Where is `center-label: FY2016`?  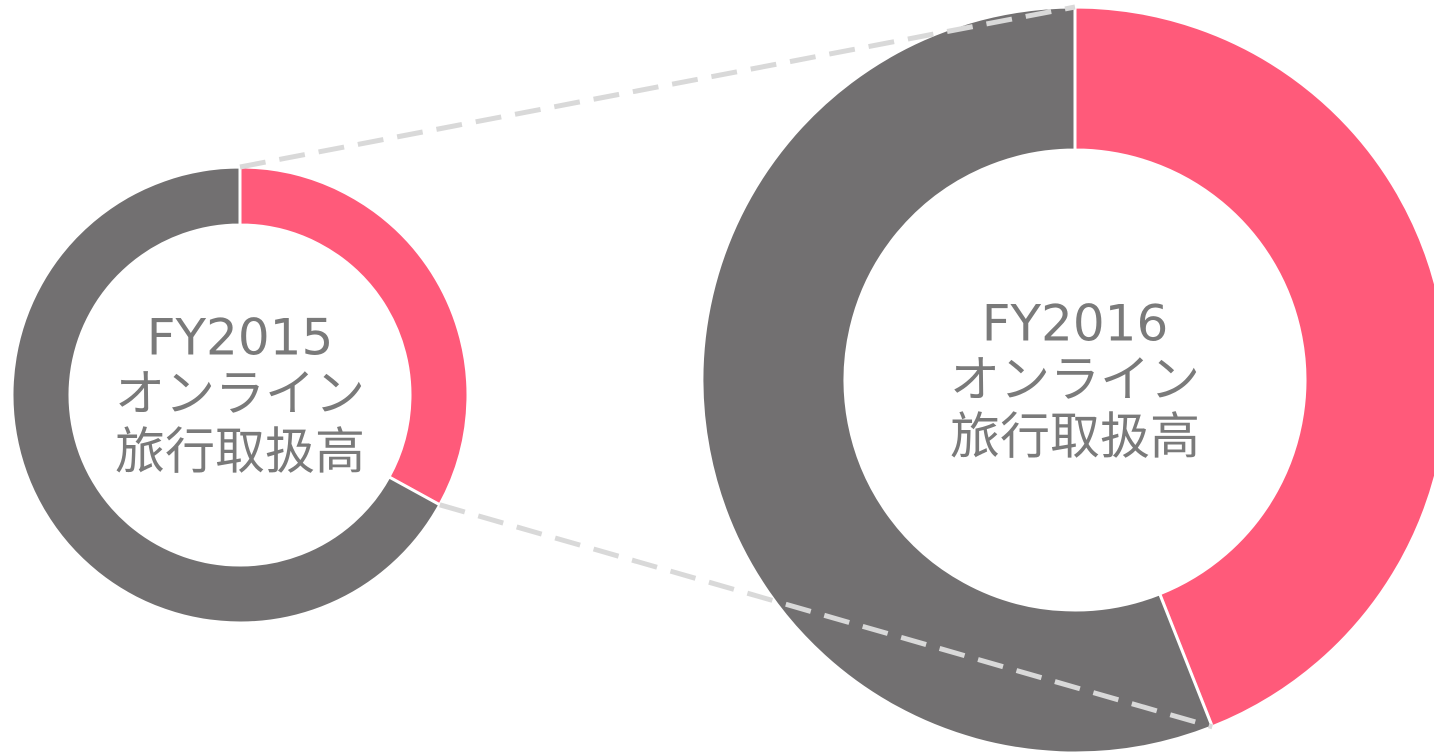 center-label: FY2016 is located at coordinates (1075, 324).